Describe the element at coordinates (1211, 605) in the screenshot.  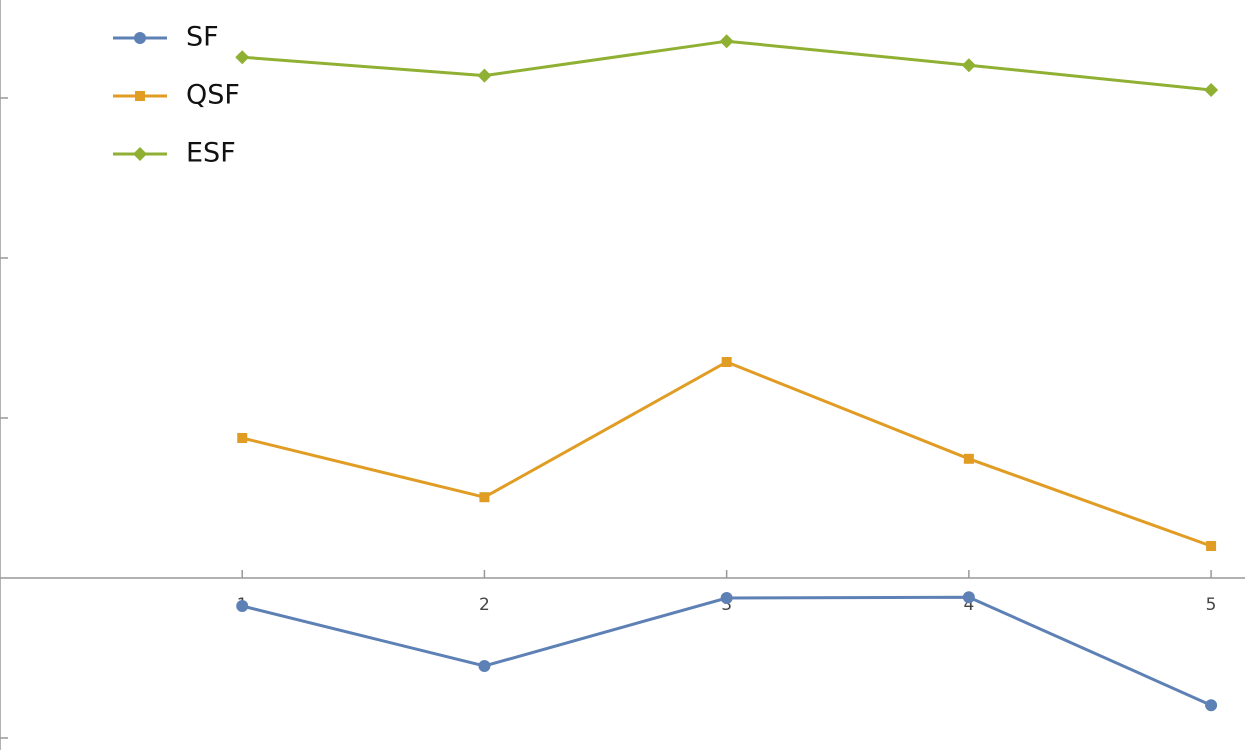
I see `x-tick-label: 5` at that location.